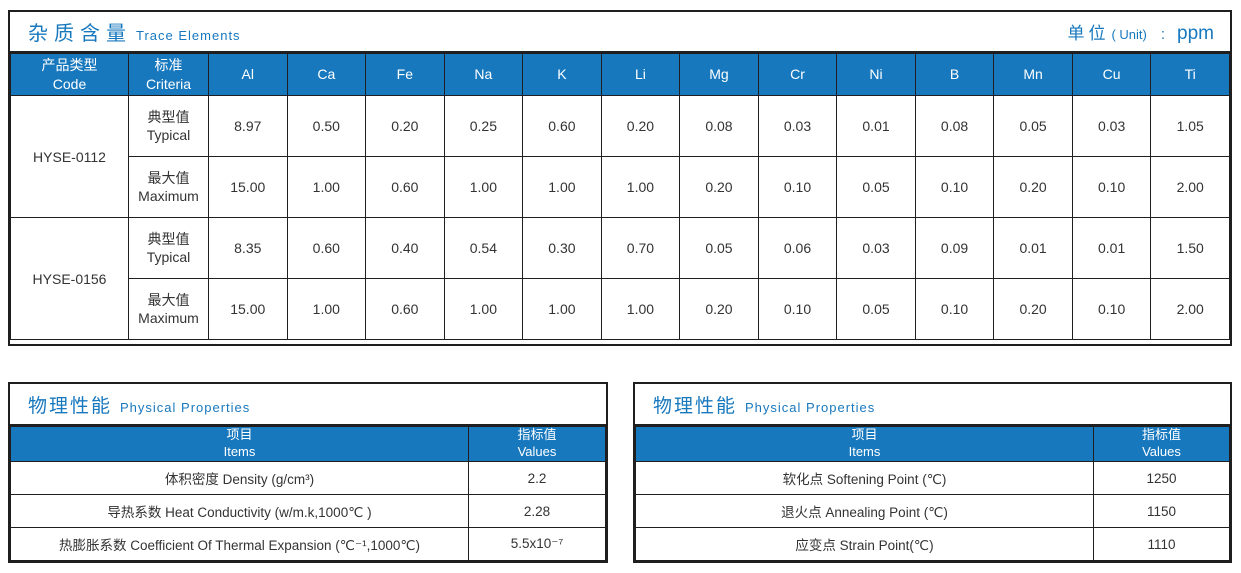 Image resolution: width=1241 pixels, height=573 pixels. Describe the element at coordinates (864, 544) in the screenshot. I see `property-item-cell: 应变点 Strain Point(℃)` at that location.